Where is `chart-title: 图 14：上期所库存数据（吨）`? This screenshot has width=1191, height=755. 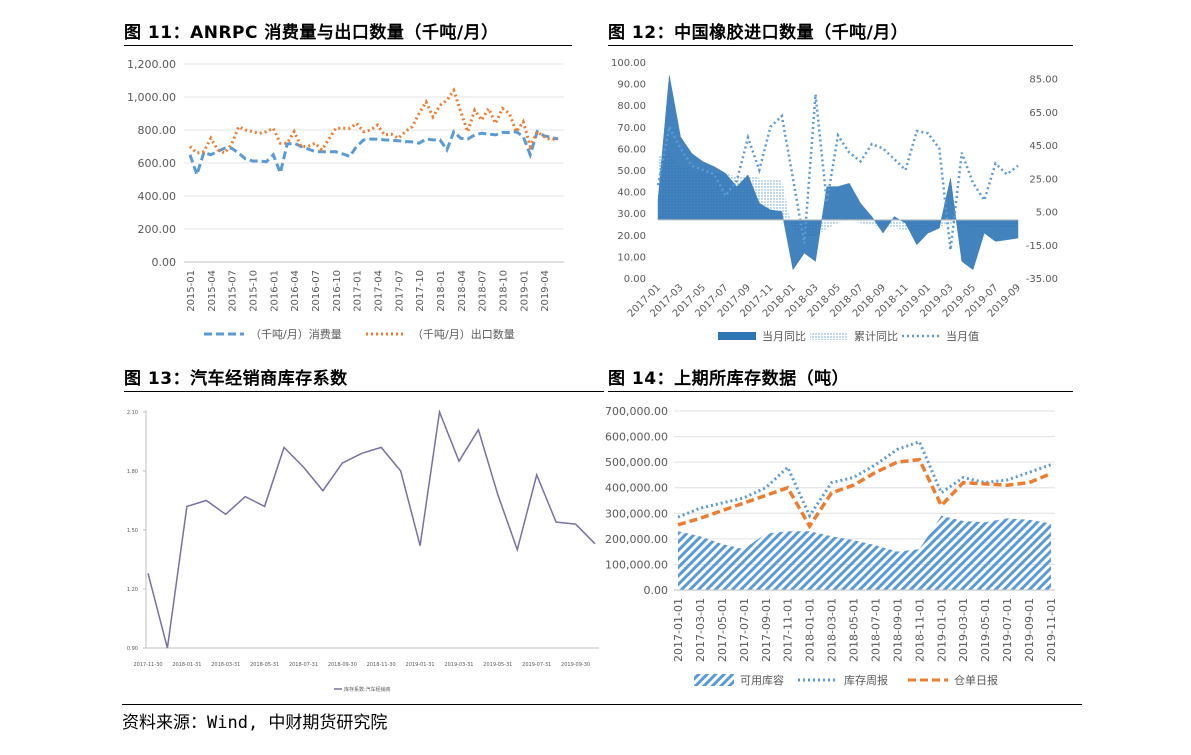
chart-title: 图 14：上期所库存数据（吨） is located at coordinates (729, 379).